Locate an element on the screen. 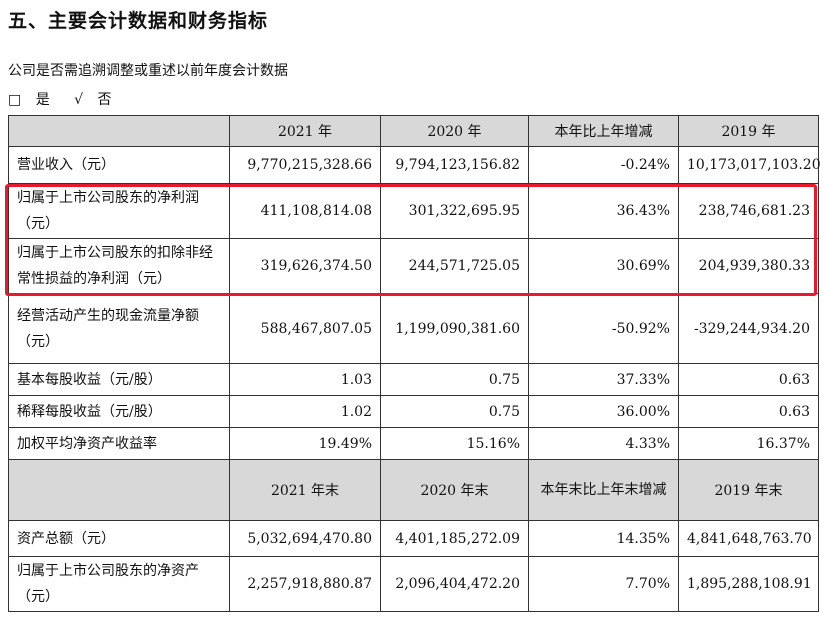 Image resolution: width=823 pixels, height=626 pixels. value-cell: 16.37% is located at coordinates (748, 443).